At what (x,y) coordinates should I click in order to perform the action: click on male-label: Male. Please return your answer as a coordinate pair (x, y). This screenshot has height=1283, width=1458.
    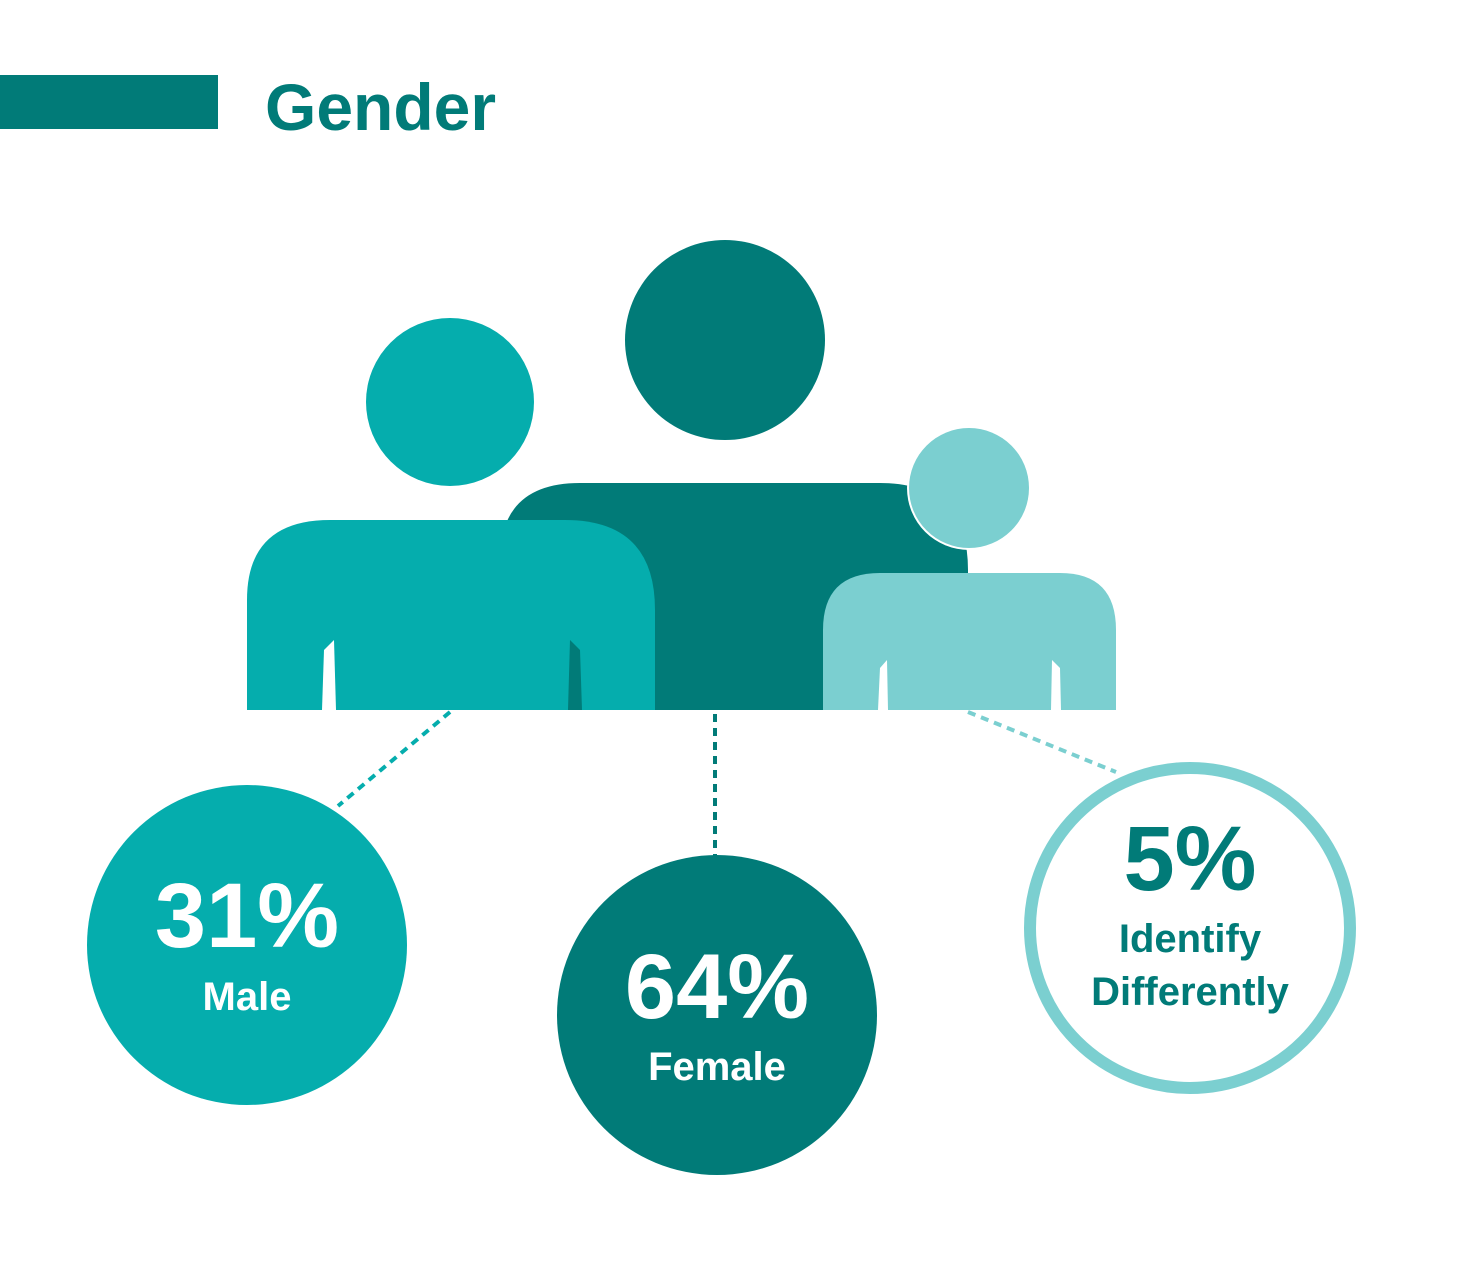
    Looking at the image, I should click on (247, 997).